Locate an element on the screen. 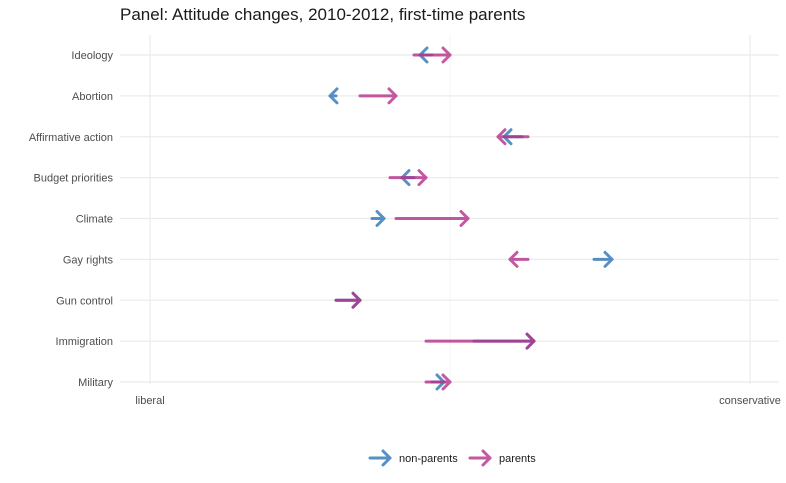  y-tick-label: Affirmative action is located at coordinates (71, 138).